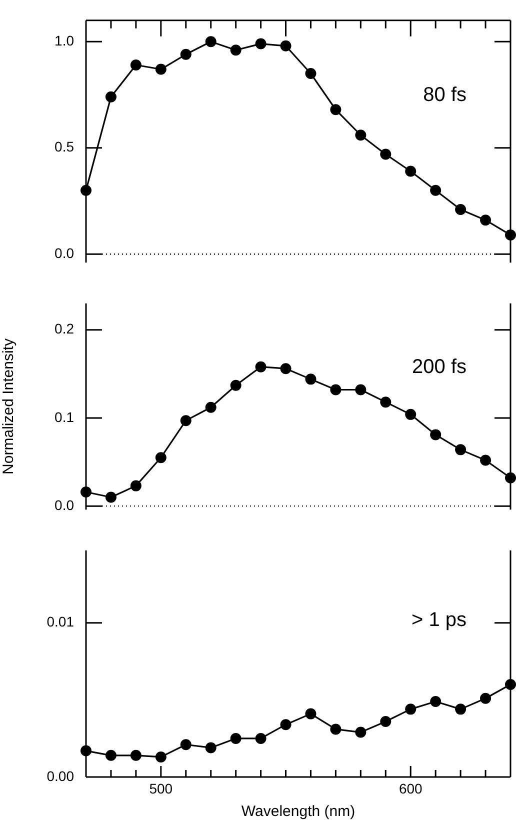  Describe the element at coordinates (298, 811) in the screenshot. I see `x-axis-title: Wavelength (nm)` at that location.